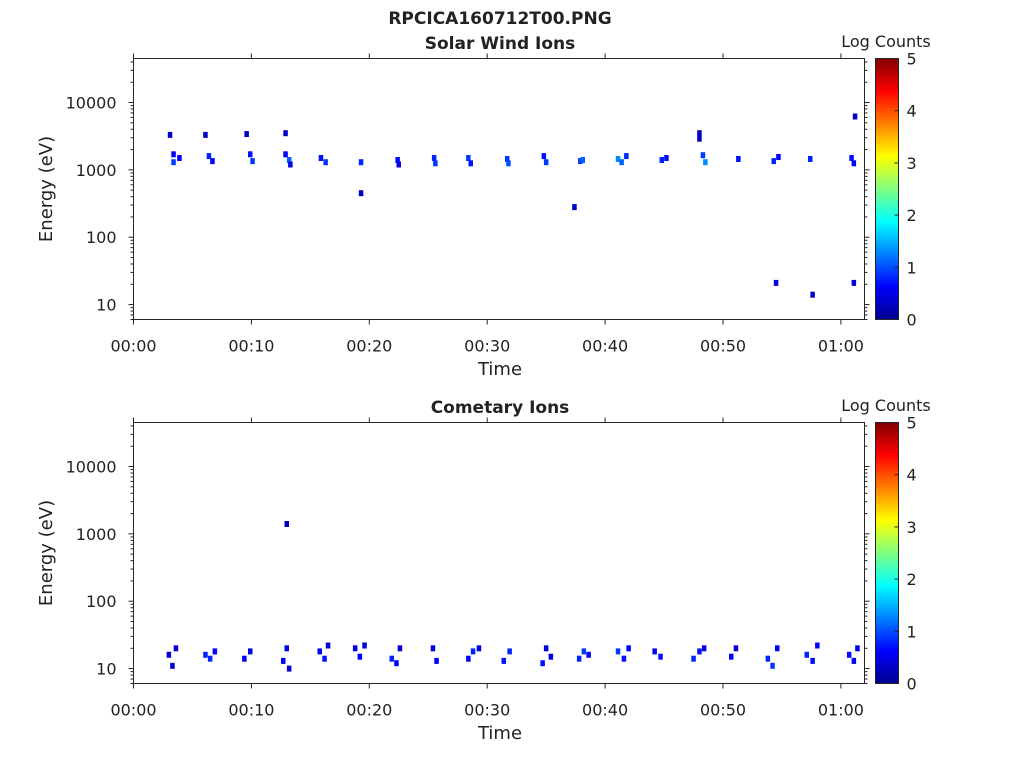 This screenshot has height=772, width=1024. Describe the element at coordinates (106, 669) in the screenshot. I see `cometary-y-tick-label: 10` at that location.